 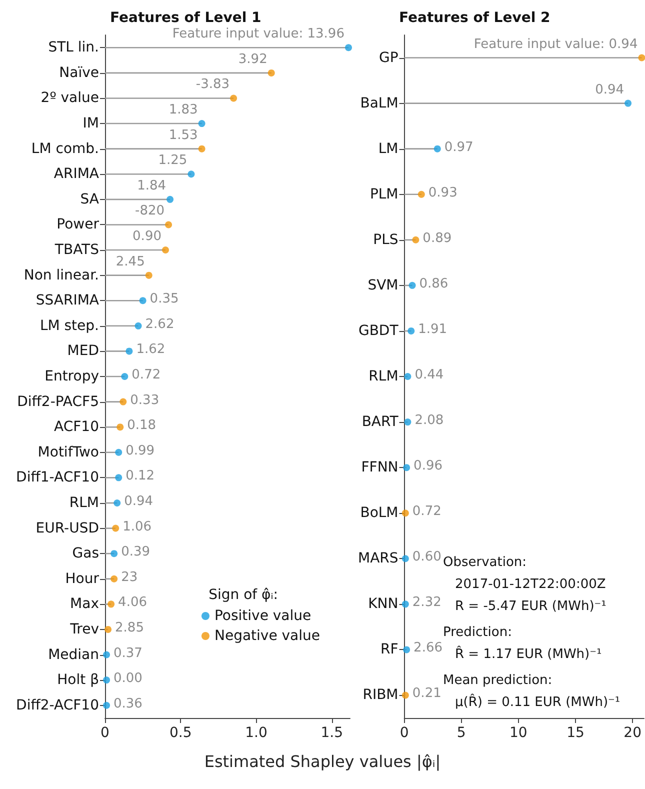 What do you see at coordinates (133, 602) in the screenshot?
I see `annotation: 4.06` at bounding box center [133, 602].